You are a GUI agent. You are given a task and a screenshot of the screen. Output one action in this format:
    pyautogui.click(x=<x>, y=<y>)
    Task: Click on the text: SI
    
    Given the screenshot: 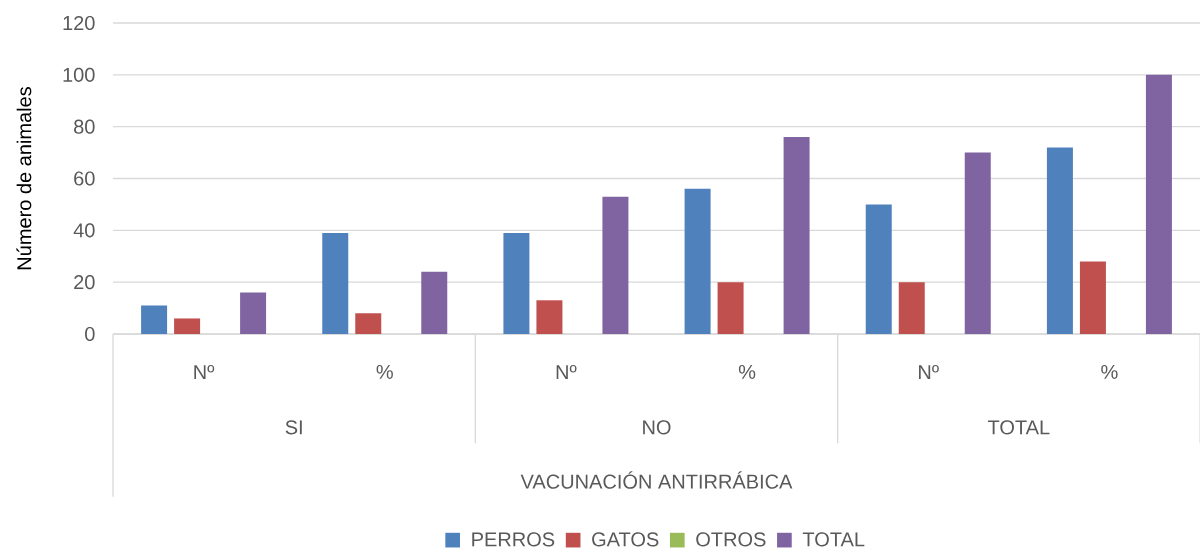 What is the action you would take?
    pyautogui.click(x=293, y=427)
    